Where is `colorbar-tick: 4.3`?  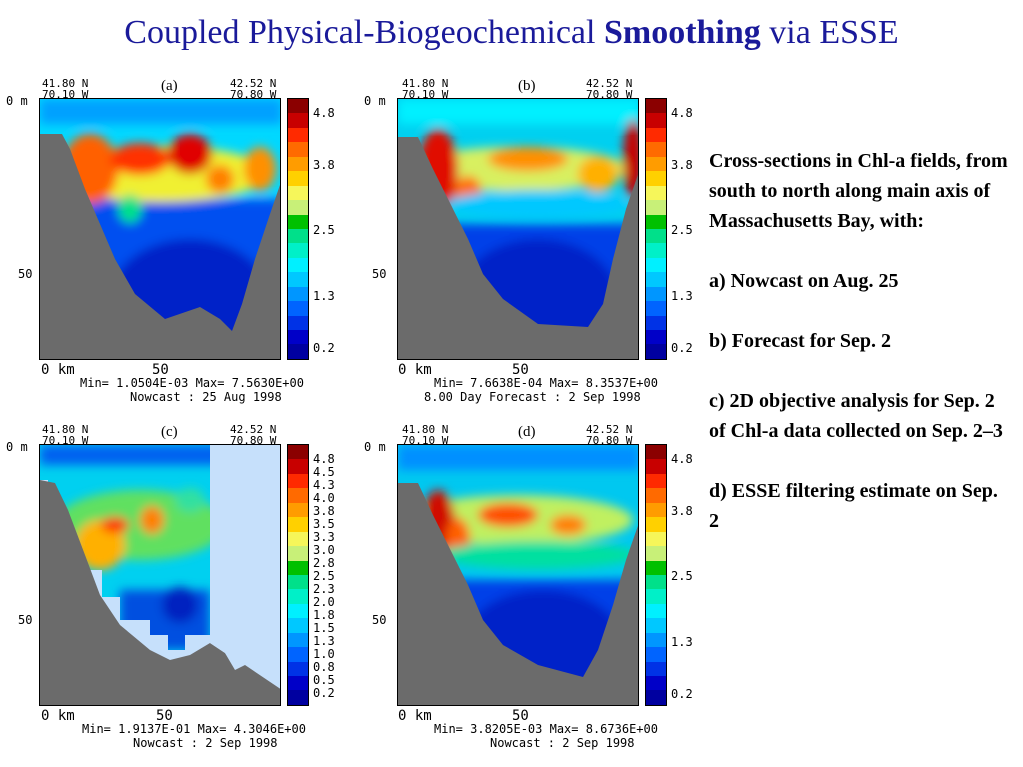 colorbar-tick: 4.3 is located at coordinates (324, 485).